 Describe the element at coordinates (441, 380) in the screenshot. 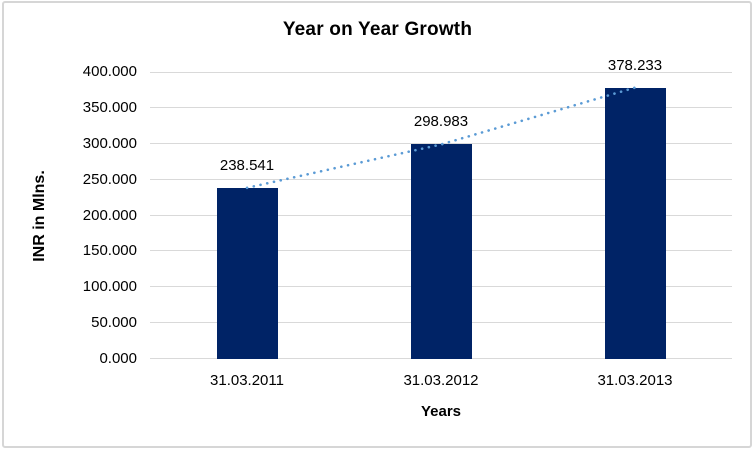

I see `x-tick-label: 31.03.2012` at that location.